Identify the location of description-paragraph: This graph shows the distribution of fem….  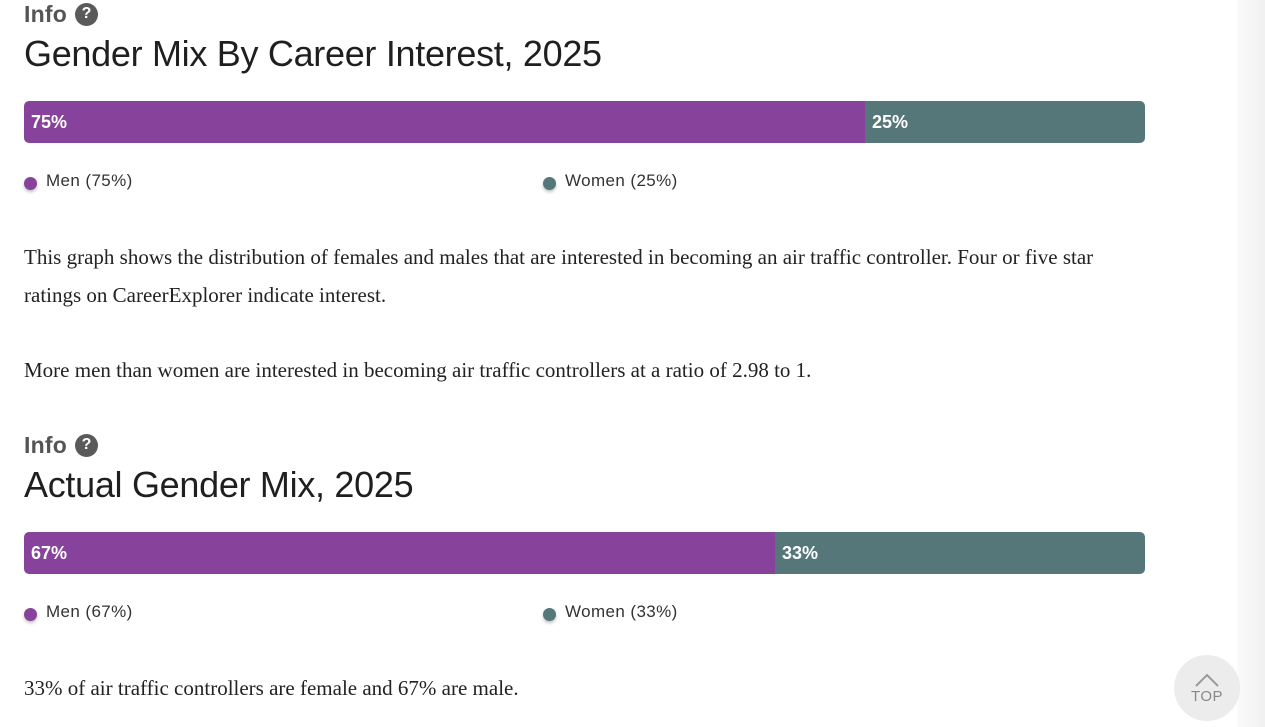
(559, 276).